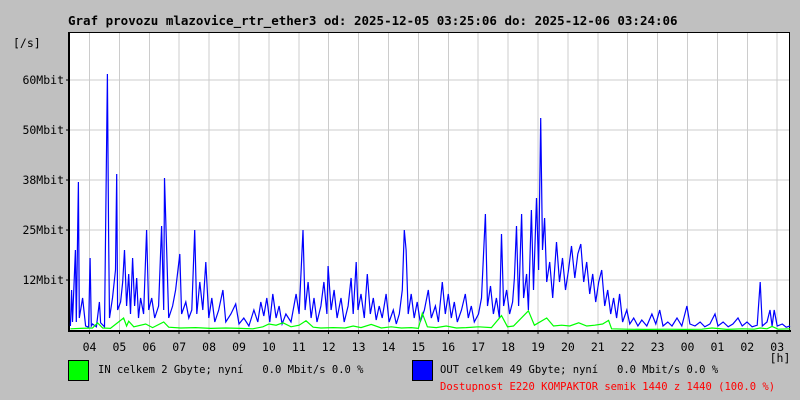 This screenshot has width=800, height=400. I want to click on y-tick-label: 12Mbit, so click(43, 280).